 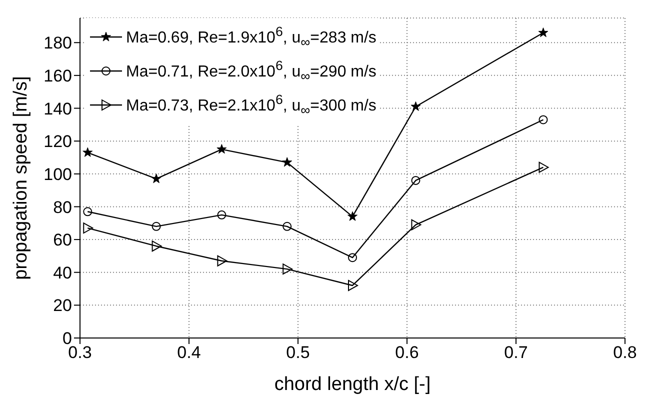 What do you see at coordinates (58, 108) in the screenshot?
I see `y-tick-label: 140` at bounding box center [58, 108].